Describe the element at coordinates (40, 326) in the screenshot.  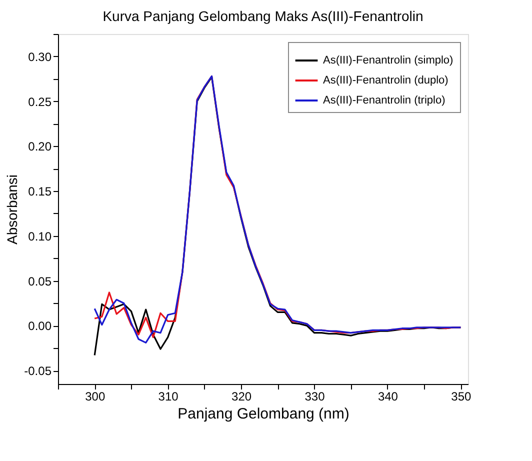
I see `y-tick-label: 0.00` at that location.